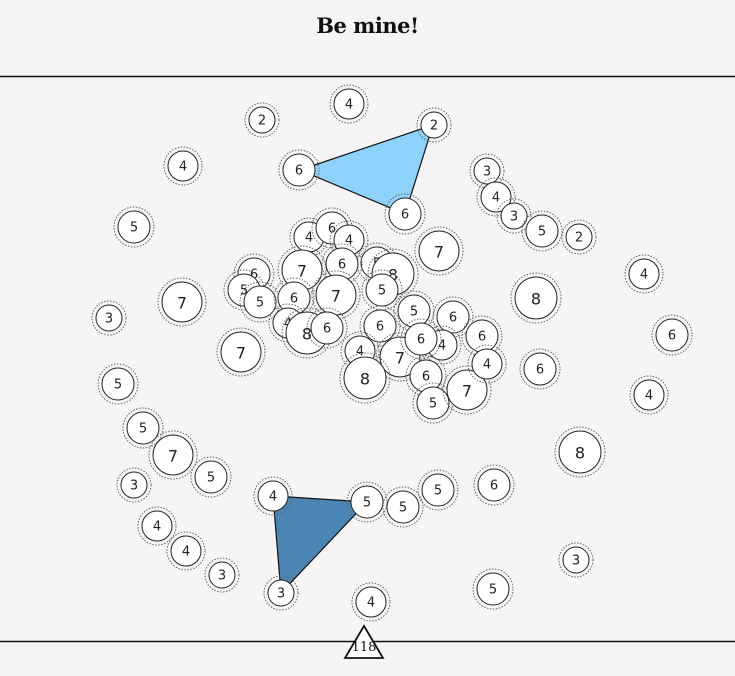  Describe the element at coordinates (364, 647) in the screenshot. I see `counter-value: 118` at that location.